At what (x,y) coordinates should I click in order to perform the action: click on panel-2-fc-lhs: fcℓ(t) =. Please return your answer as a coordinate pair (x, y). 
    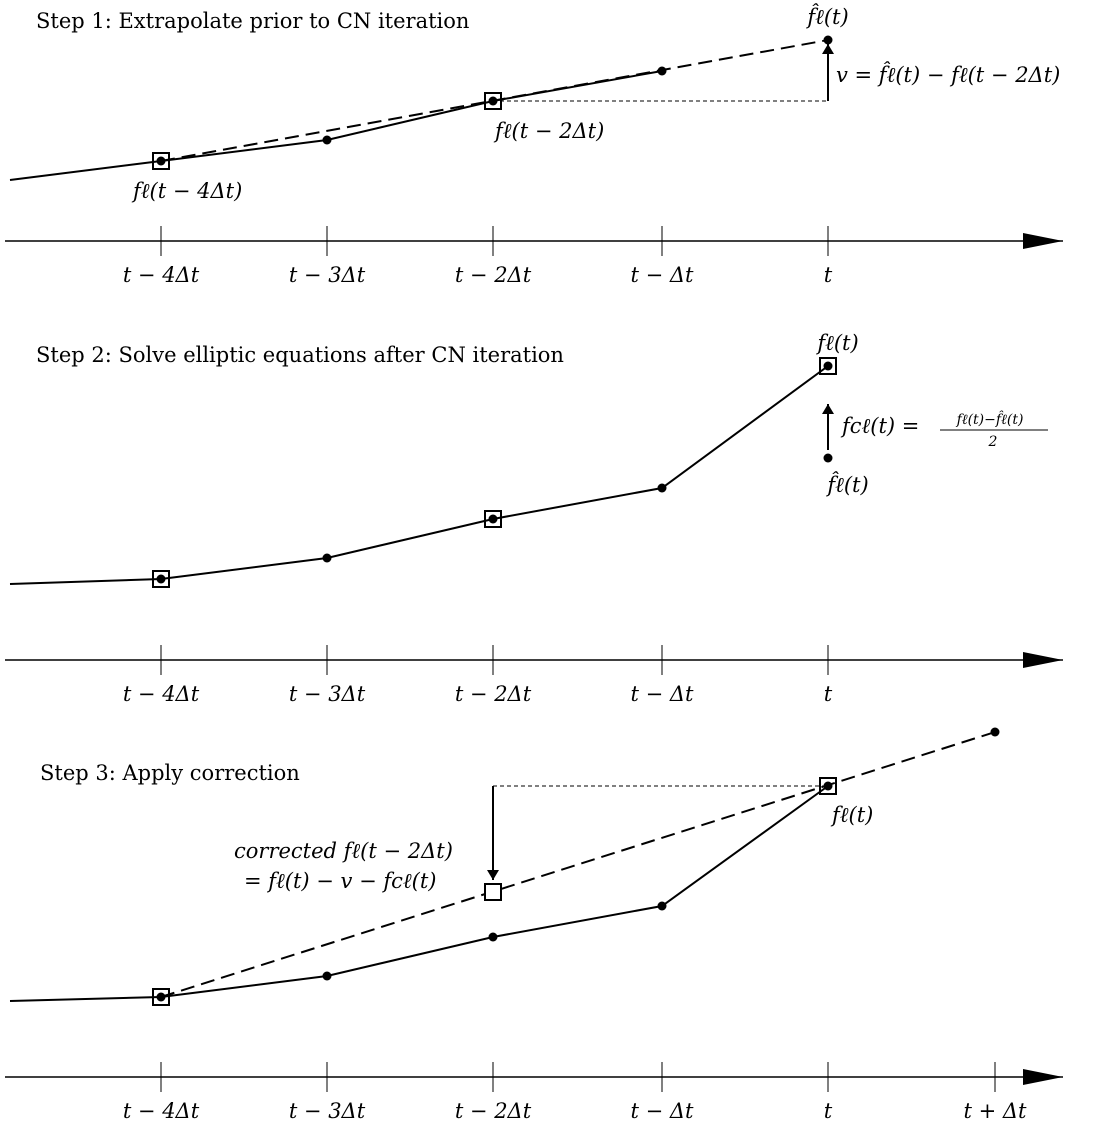
    Looking at the image, I should click on (879, 426).